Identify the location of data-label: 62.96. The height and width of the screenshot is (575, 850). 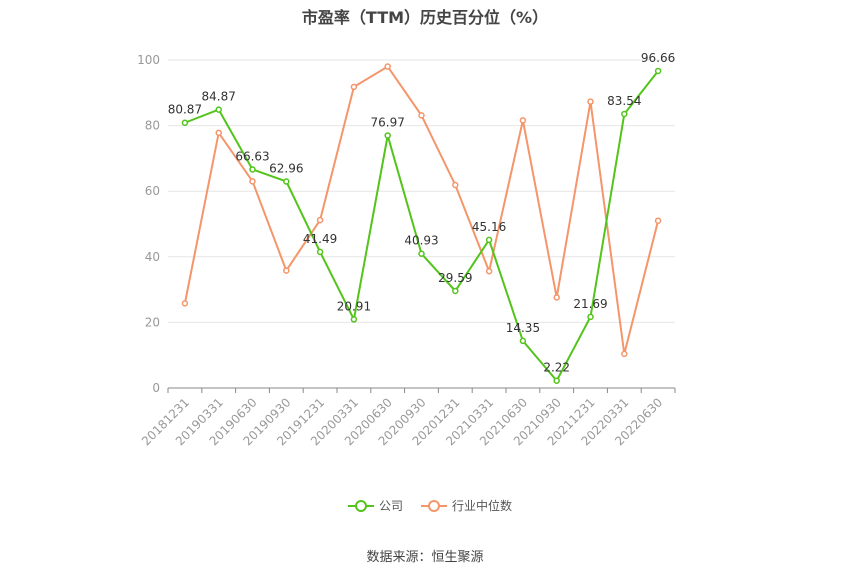
(286, 168).